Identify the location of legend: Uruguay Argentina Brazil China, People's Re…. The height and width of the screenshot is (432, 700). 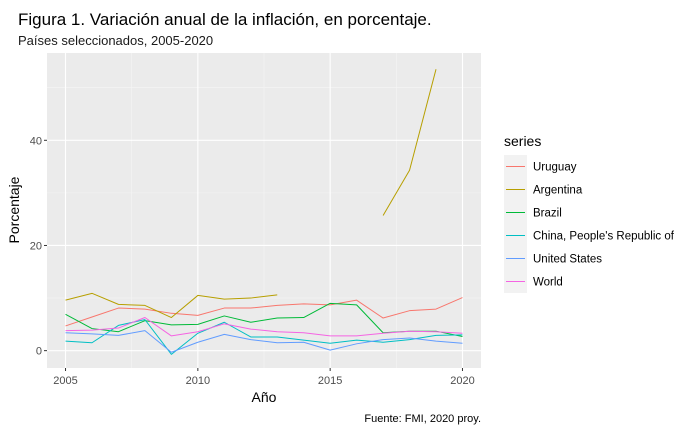
(589, 224).